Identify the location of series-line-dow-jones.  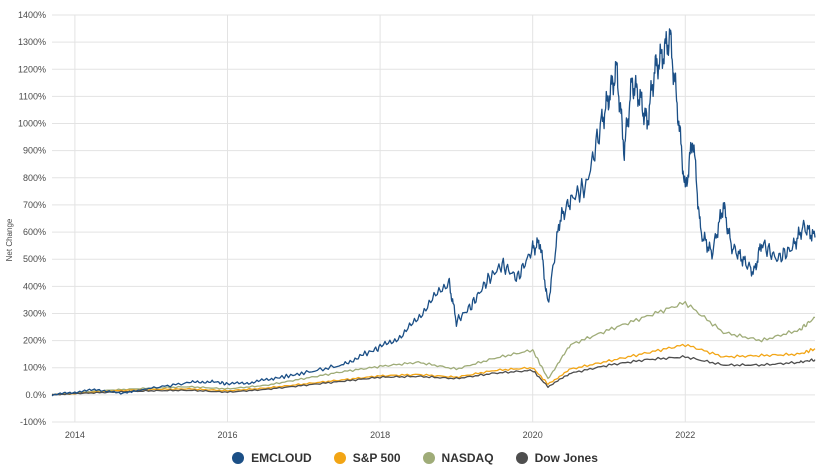
(433, 375).